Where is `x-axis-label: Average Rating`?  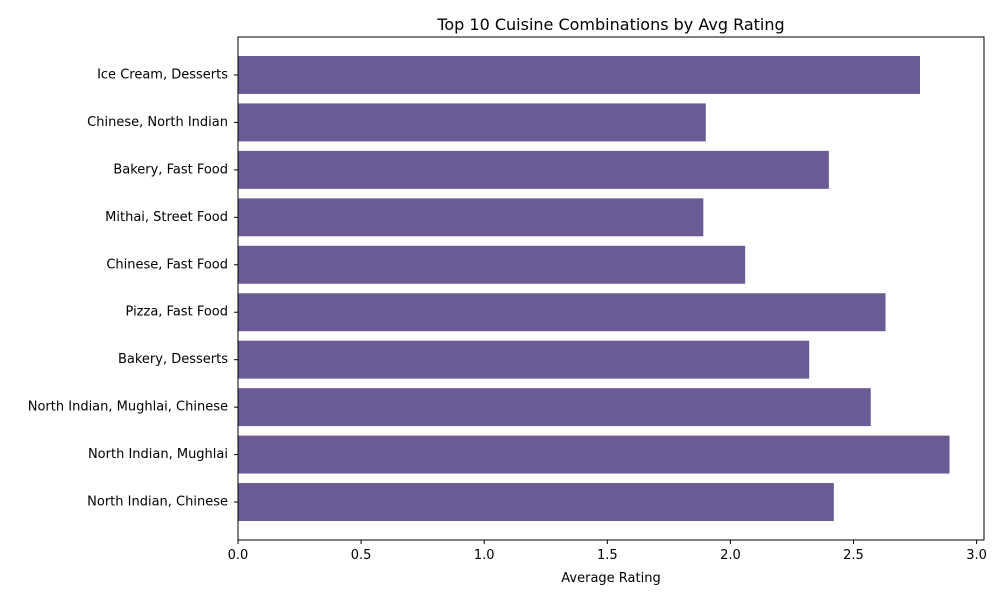
x-axis-label: Average Rating is located at coordinates (610, 578).